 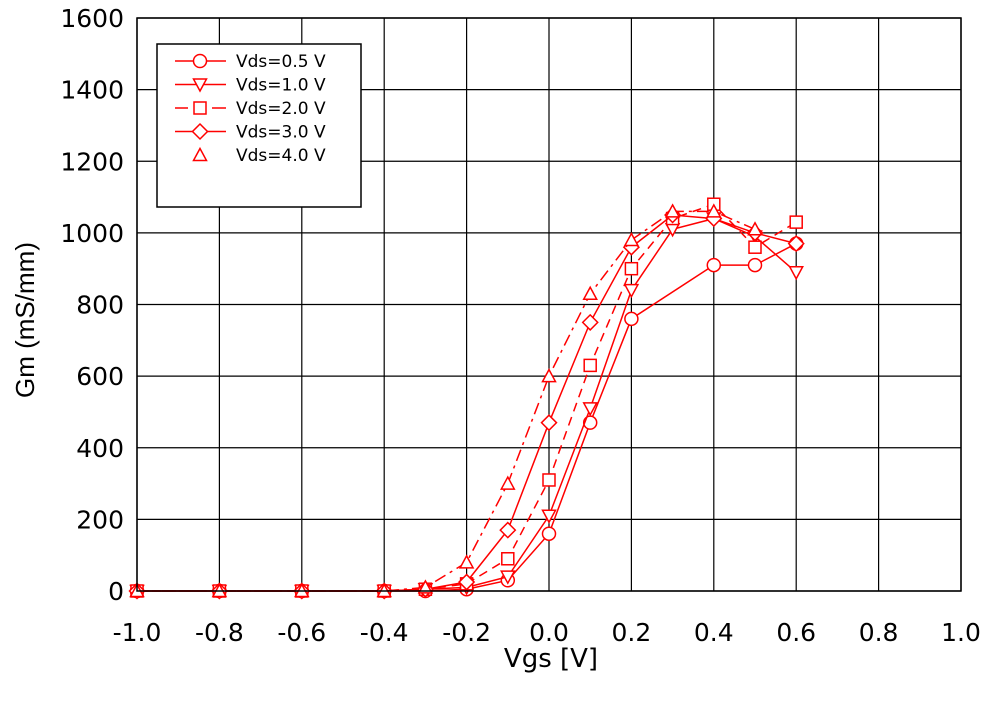 I want to click on y-tick-label: 0, so click(x=116, y=591).